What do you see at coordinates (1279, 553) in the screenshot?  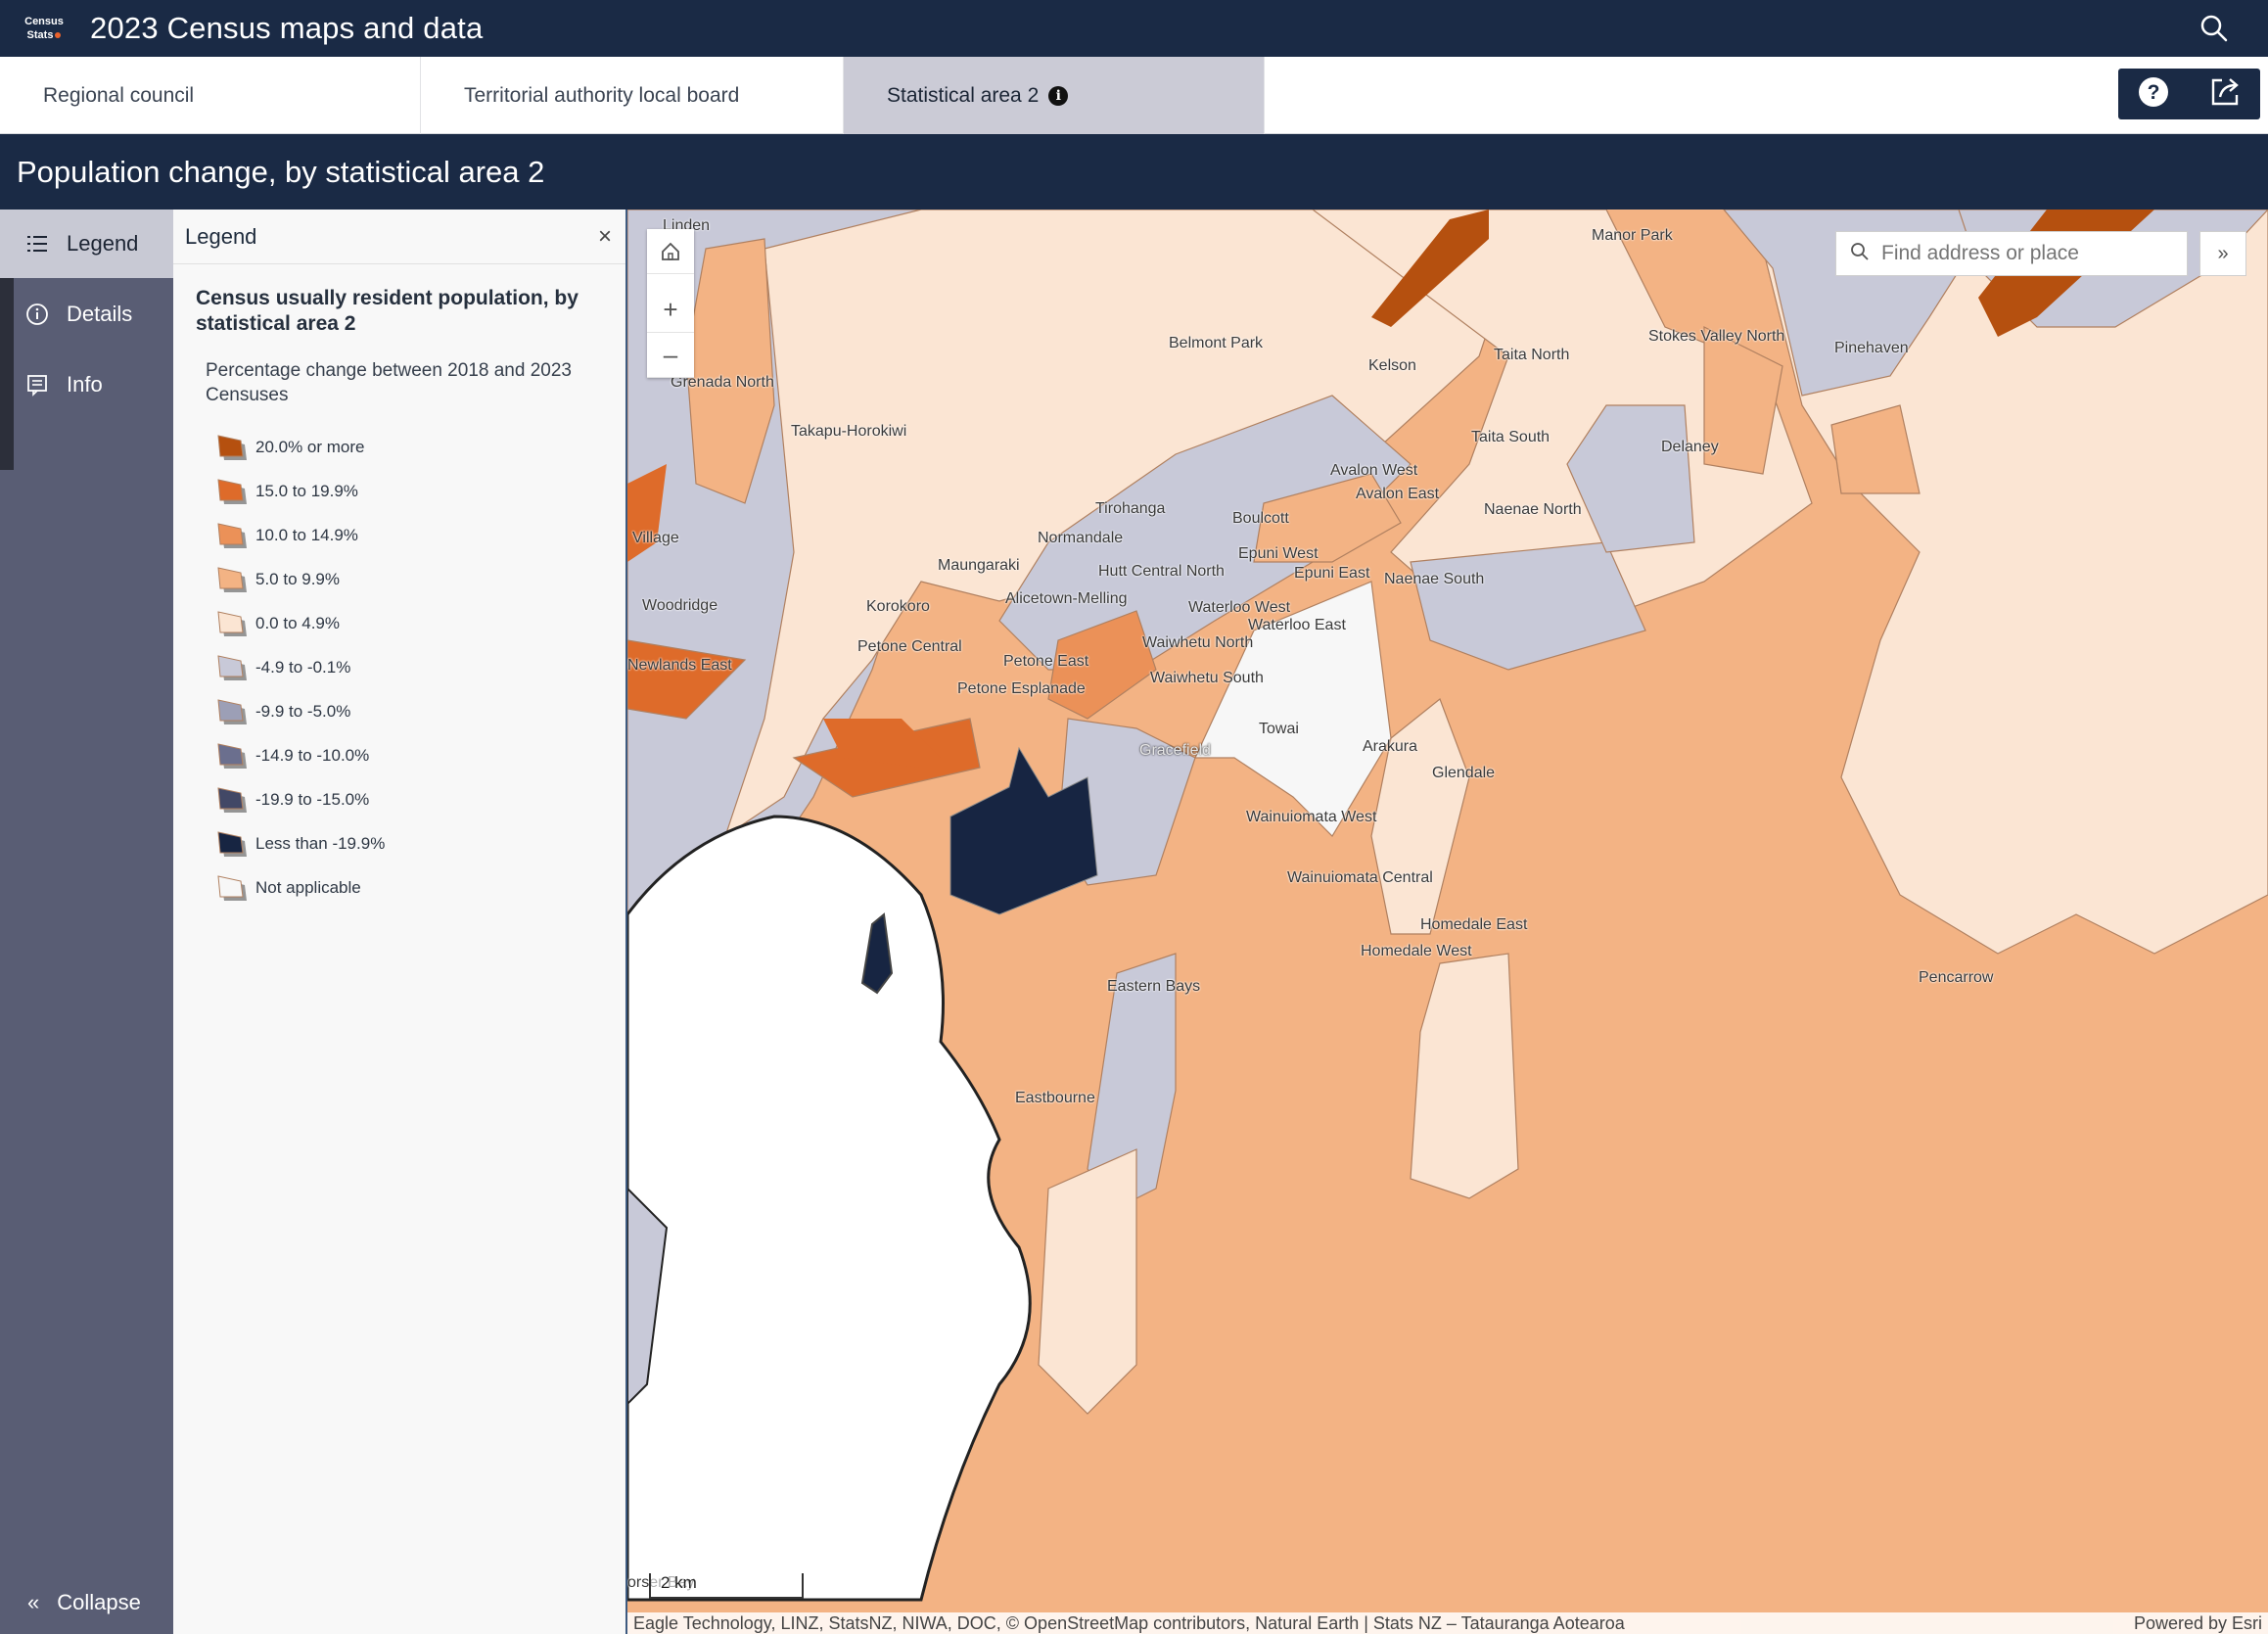 I see `map-label: Epuni West` at bounding box center [1279, 553].